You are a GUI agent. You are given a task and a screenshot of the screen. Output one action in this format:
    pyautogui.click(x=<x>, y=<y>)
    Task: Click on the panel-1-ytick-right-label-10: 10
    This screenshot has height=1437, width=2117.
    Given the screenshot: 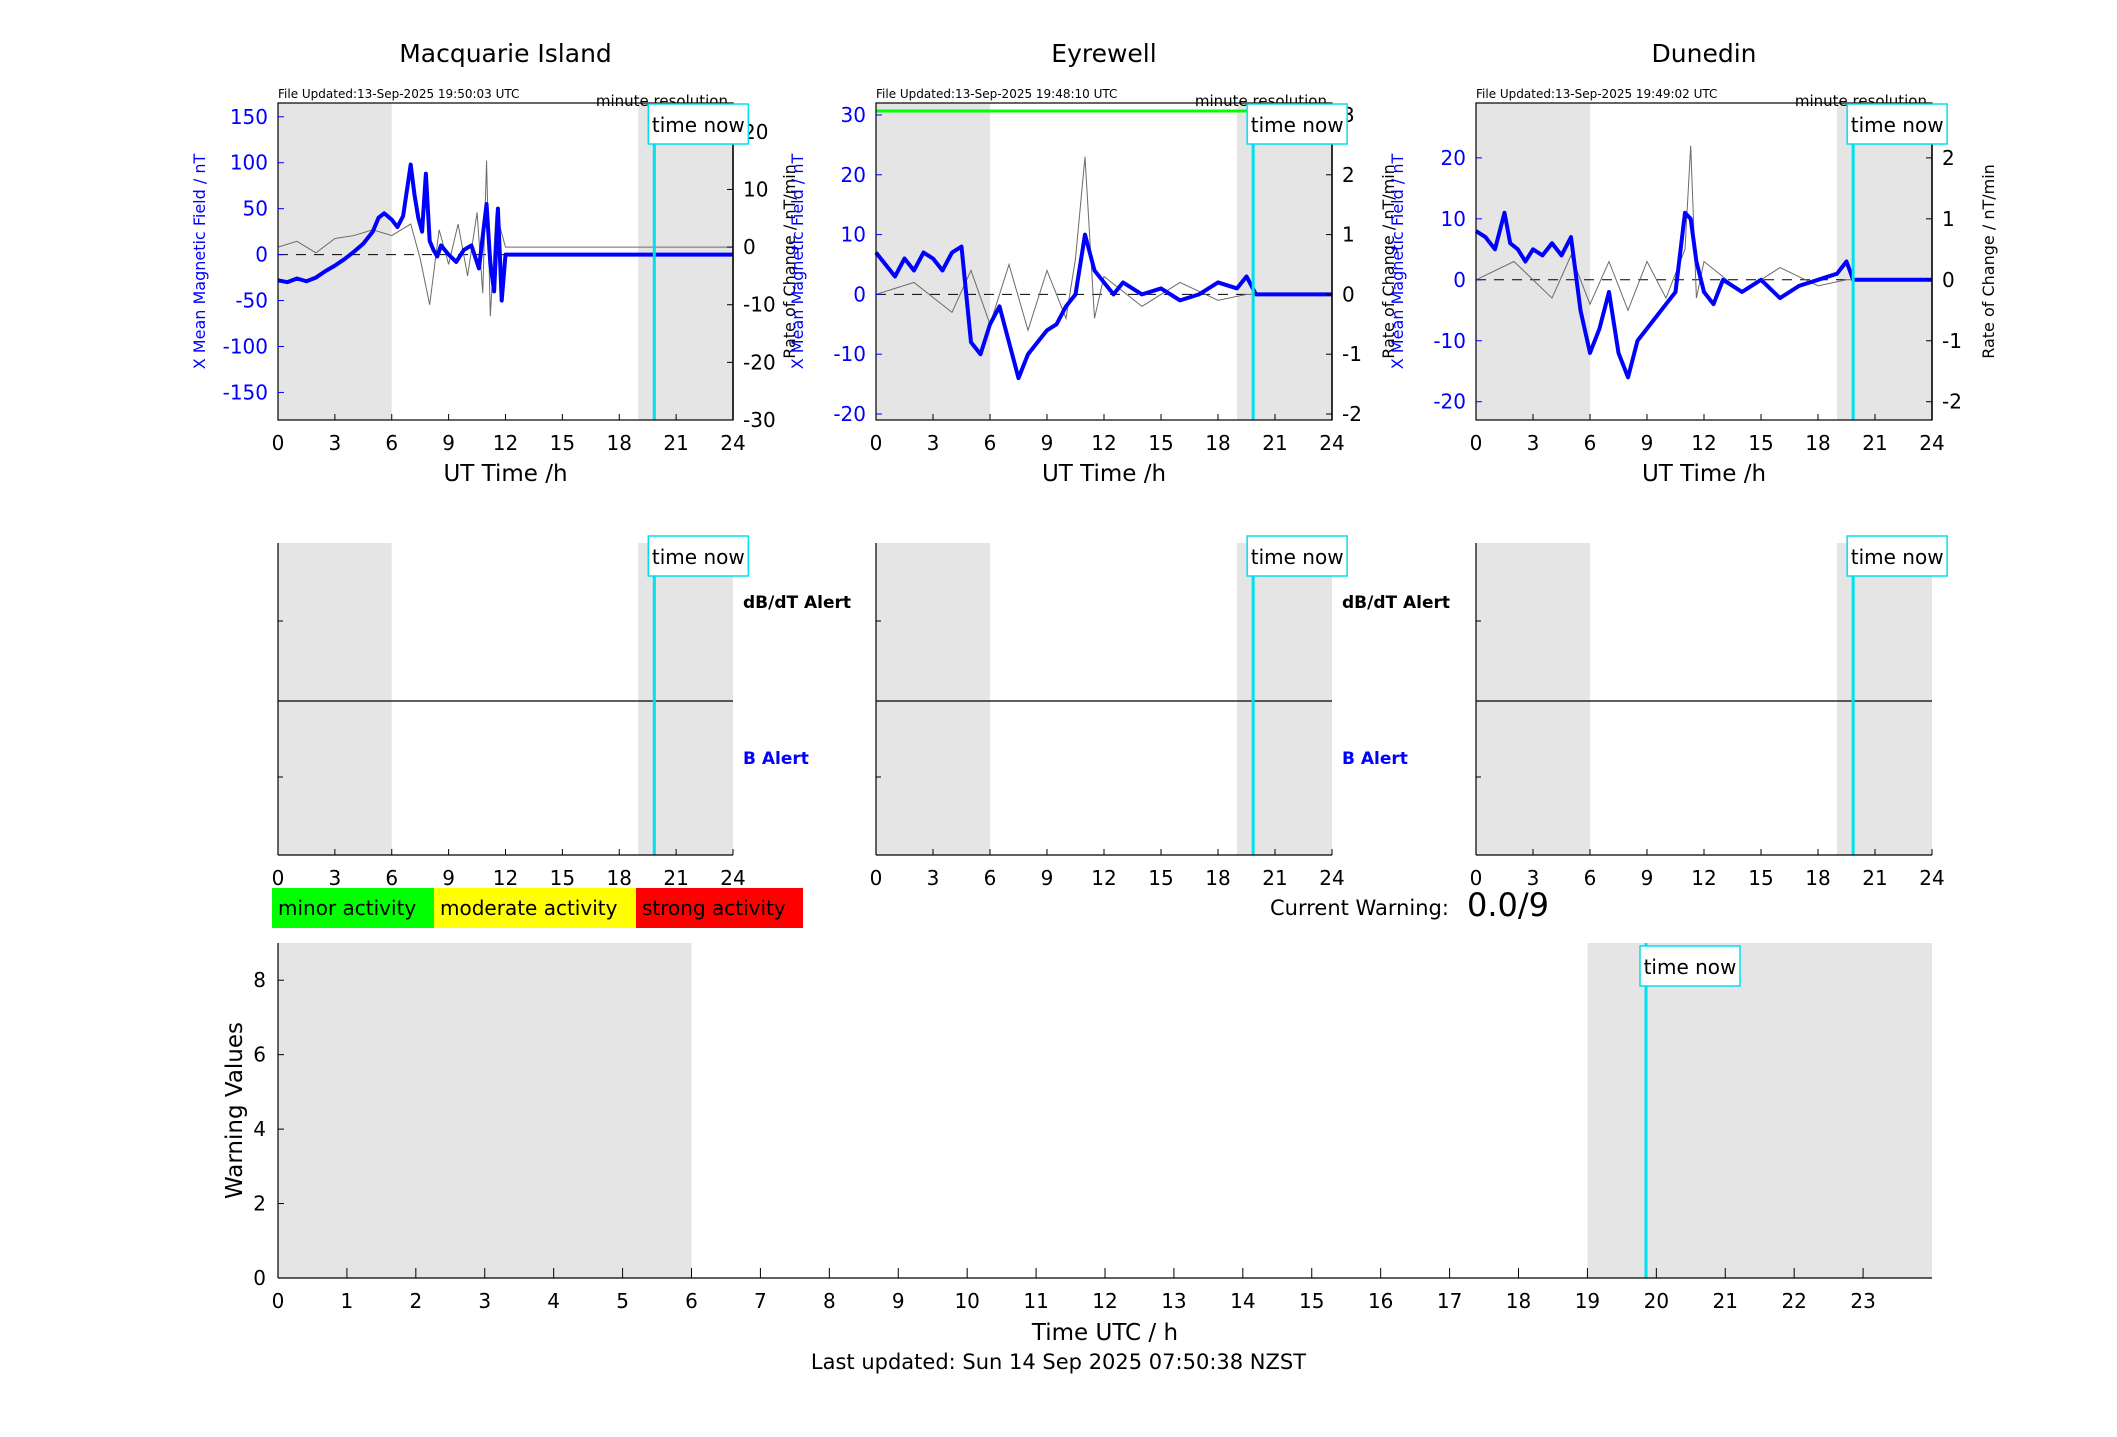 What is the action you would take?
    pyautogui.click(x=755, y=189)
    